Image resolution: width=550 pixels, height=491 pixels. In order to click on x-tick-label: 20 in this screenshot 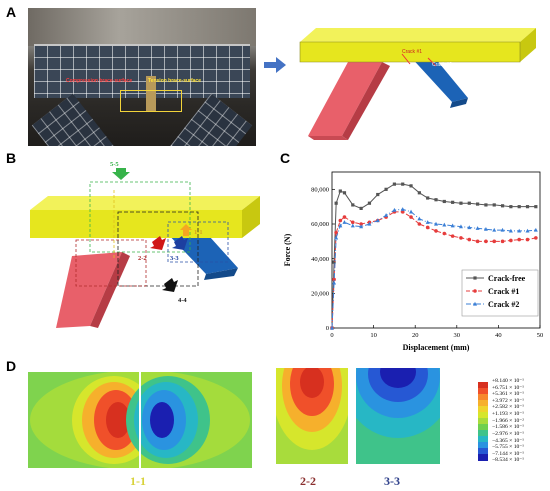, I will do `click(415, 335)`.